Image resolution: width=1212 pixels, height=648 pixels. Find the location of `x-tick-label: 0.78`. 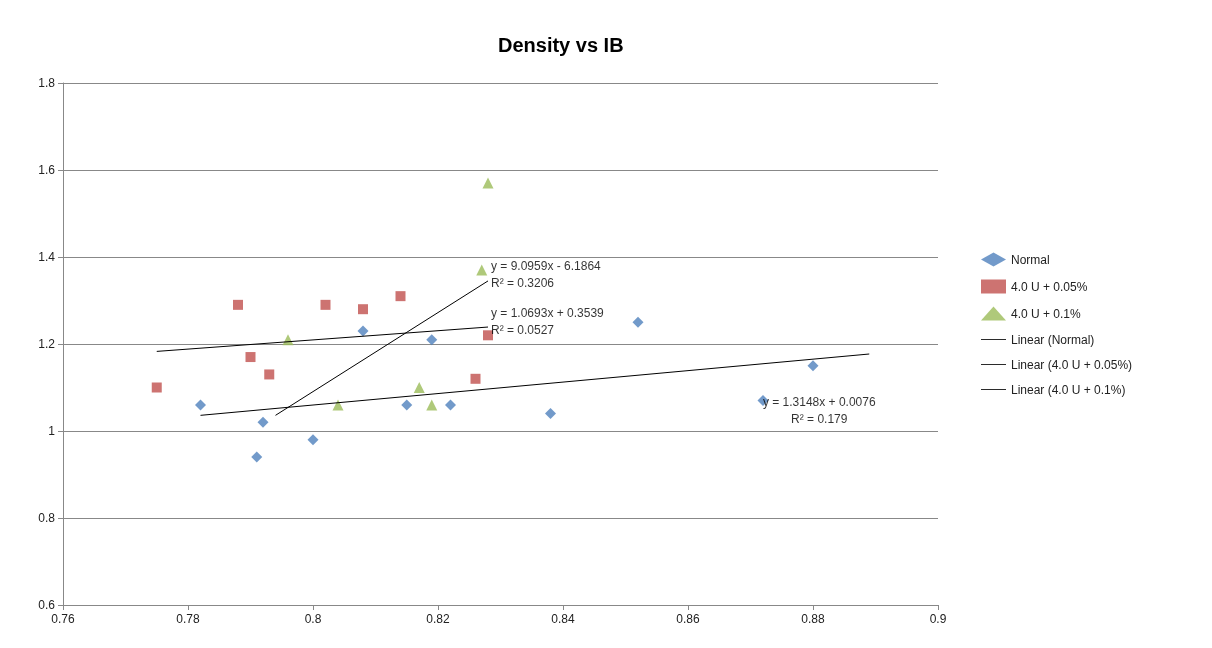

x-tick-label: 0.78 is located at coordinates (188, 619).